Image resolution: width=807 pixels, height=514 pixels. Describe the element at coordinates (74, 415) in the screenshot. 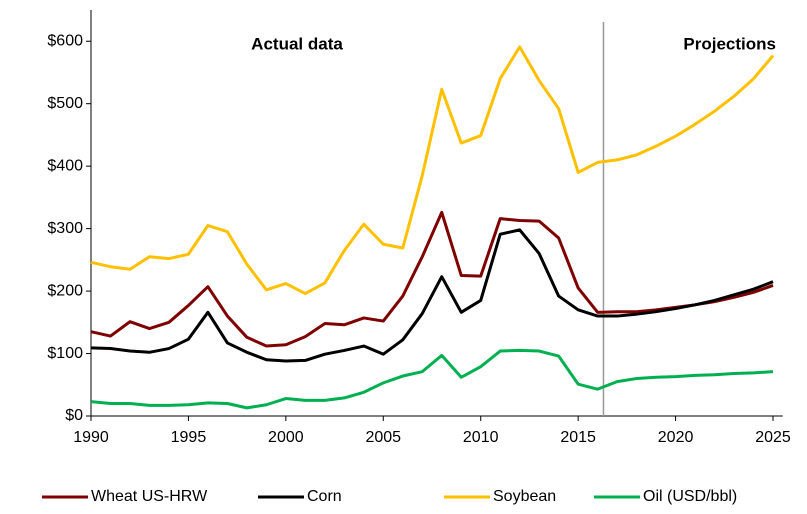

I see `y-tick-label: $0` at that location.